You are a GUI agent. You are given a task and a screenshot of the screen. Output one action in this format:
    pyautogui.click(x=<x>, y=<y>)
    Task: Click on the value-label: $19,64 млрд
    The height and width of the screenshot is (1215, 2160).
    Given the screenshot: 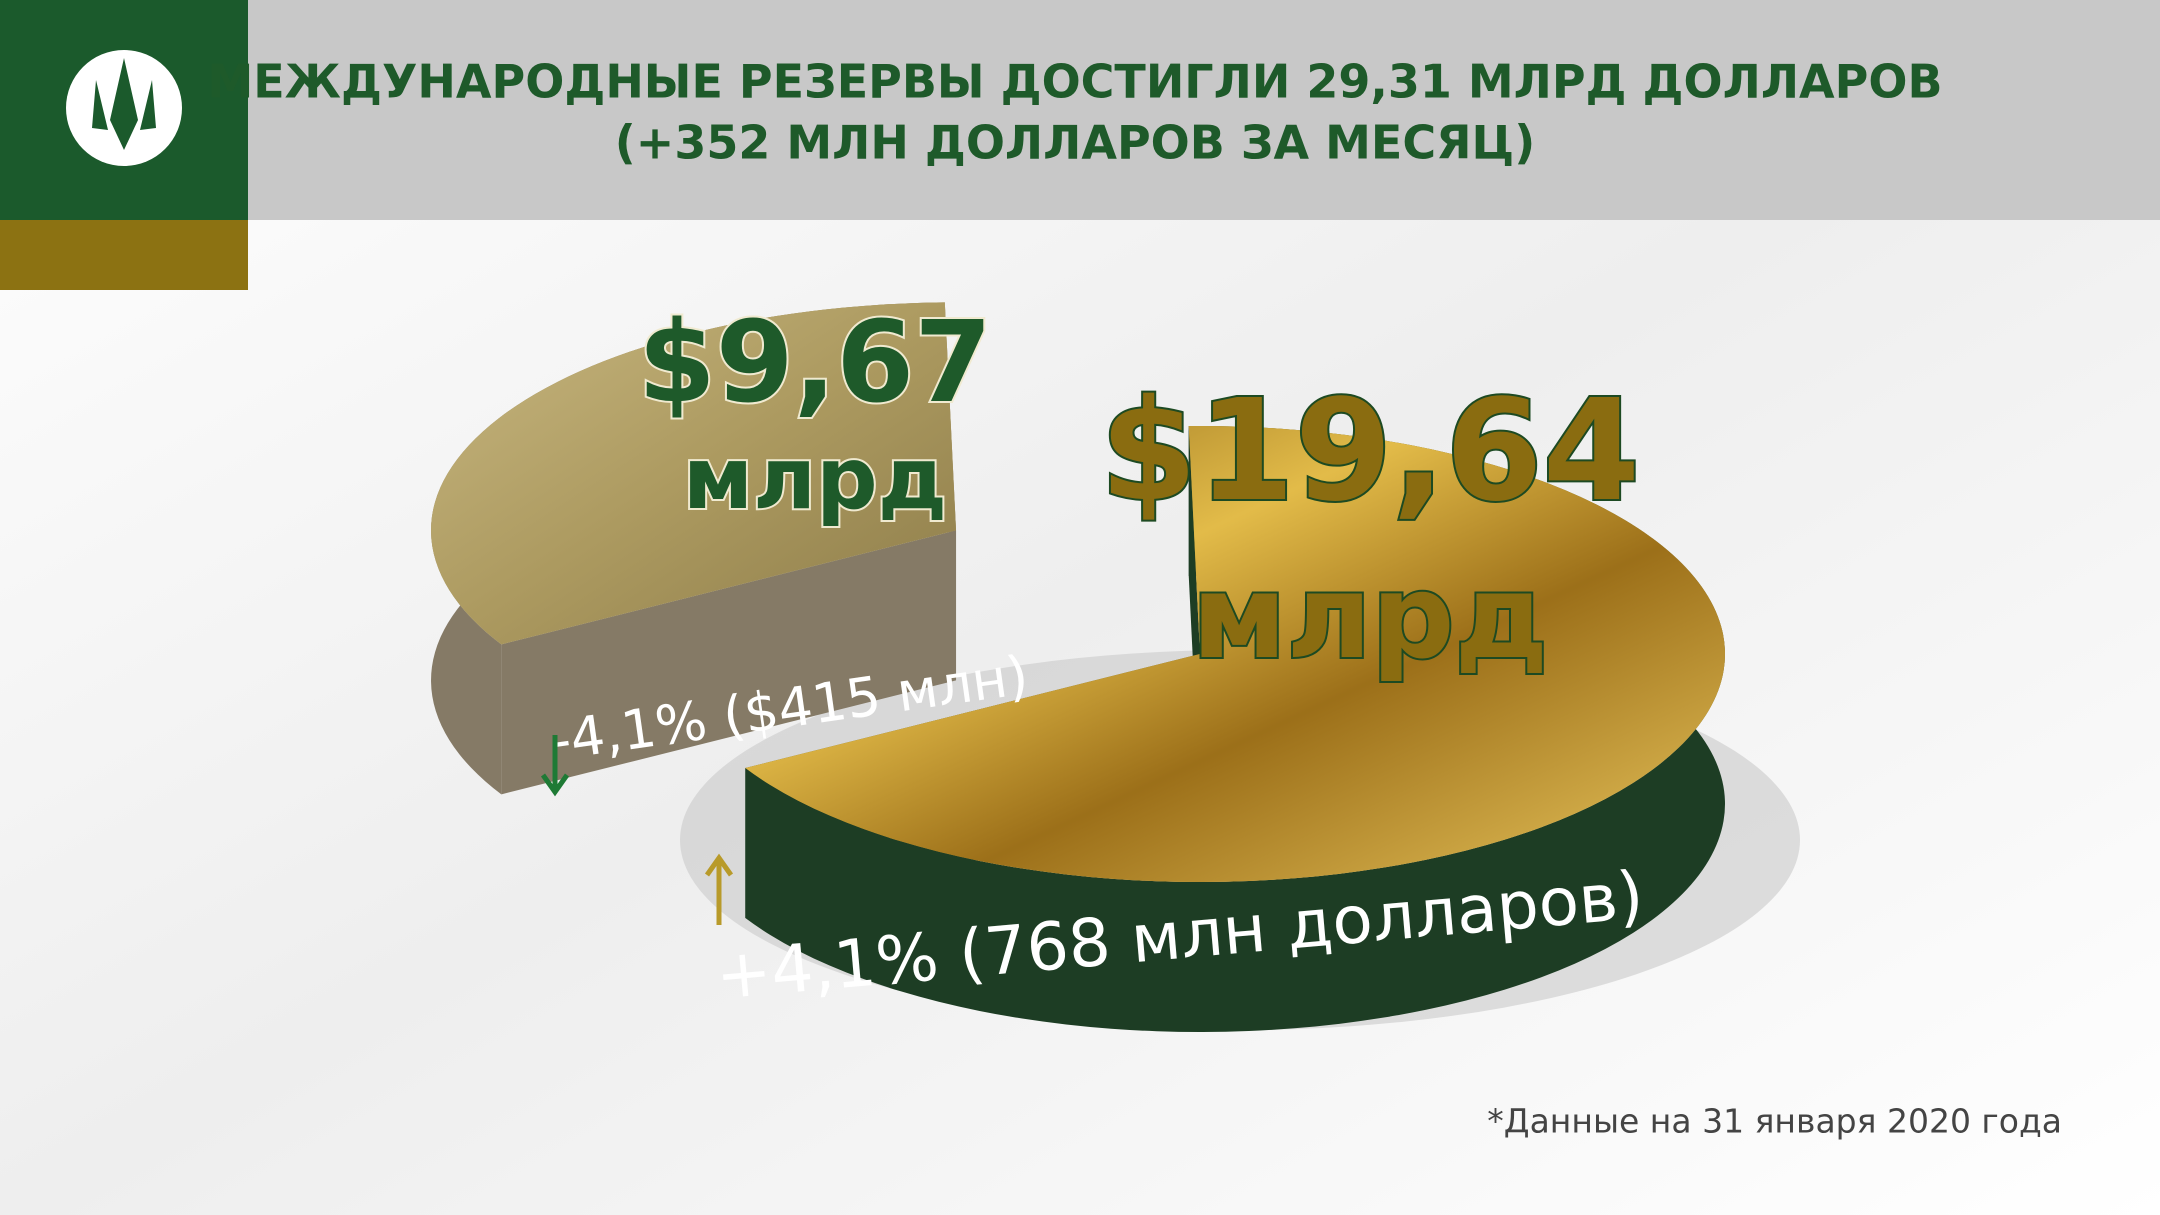 What is the action you would take?
    pyautogui.click(x=1370, y=527)
    